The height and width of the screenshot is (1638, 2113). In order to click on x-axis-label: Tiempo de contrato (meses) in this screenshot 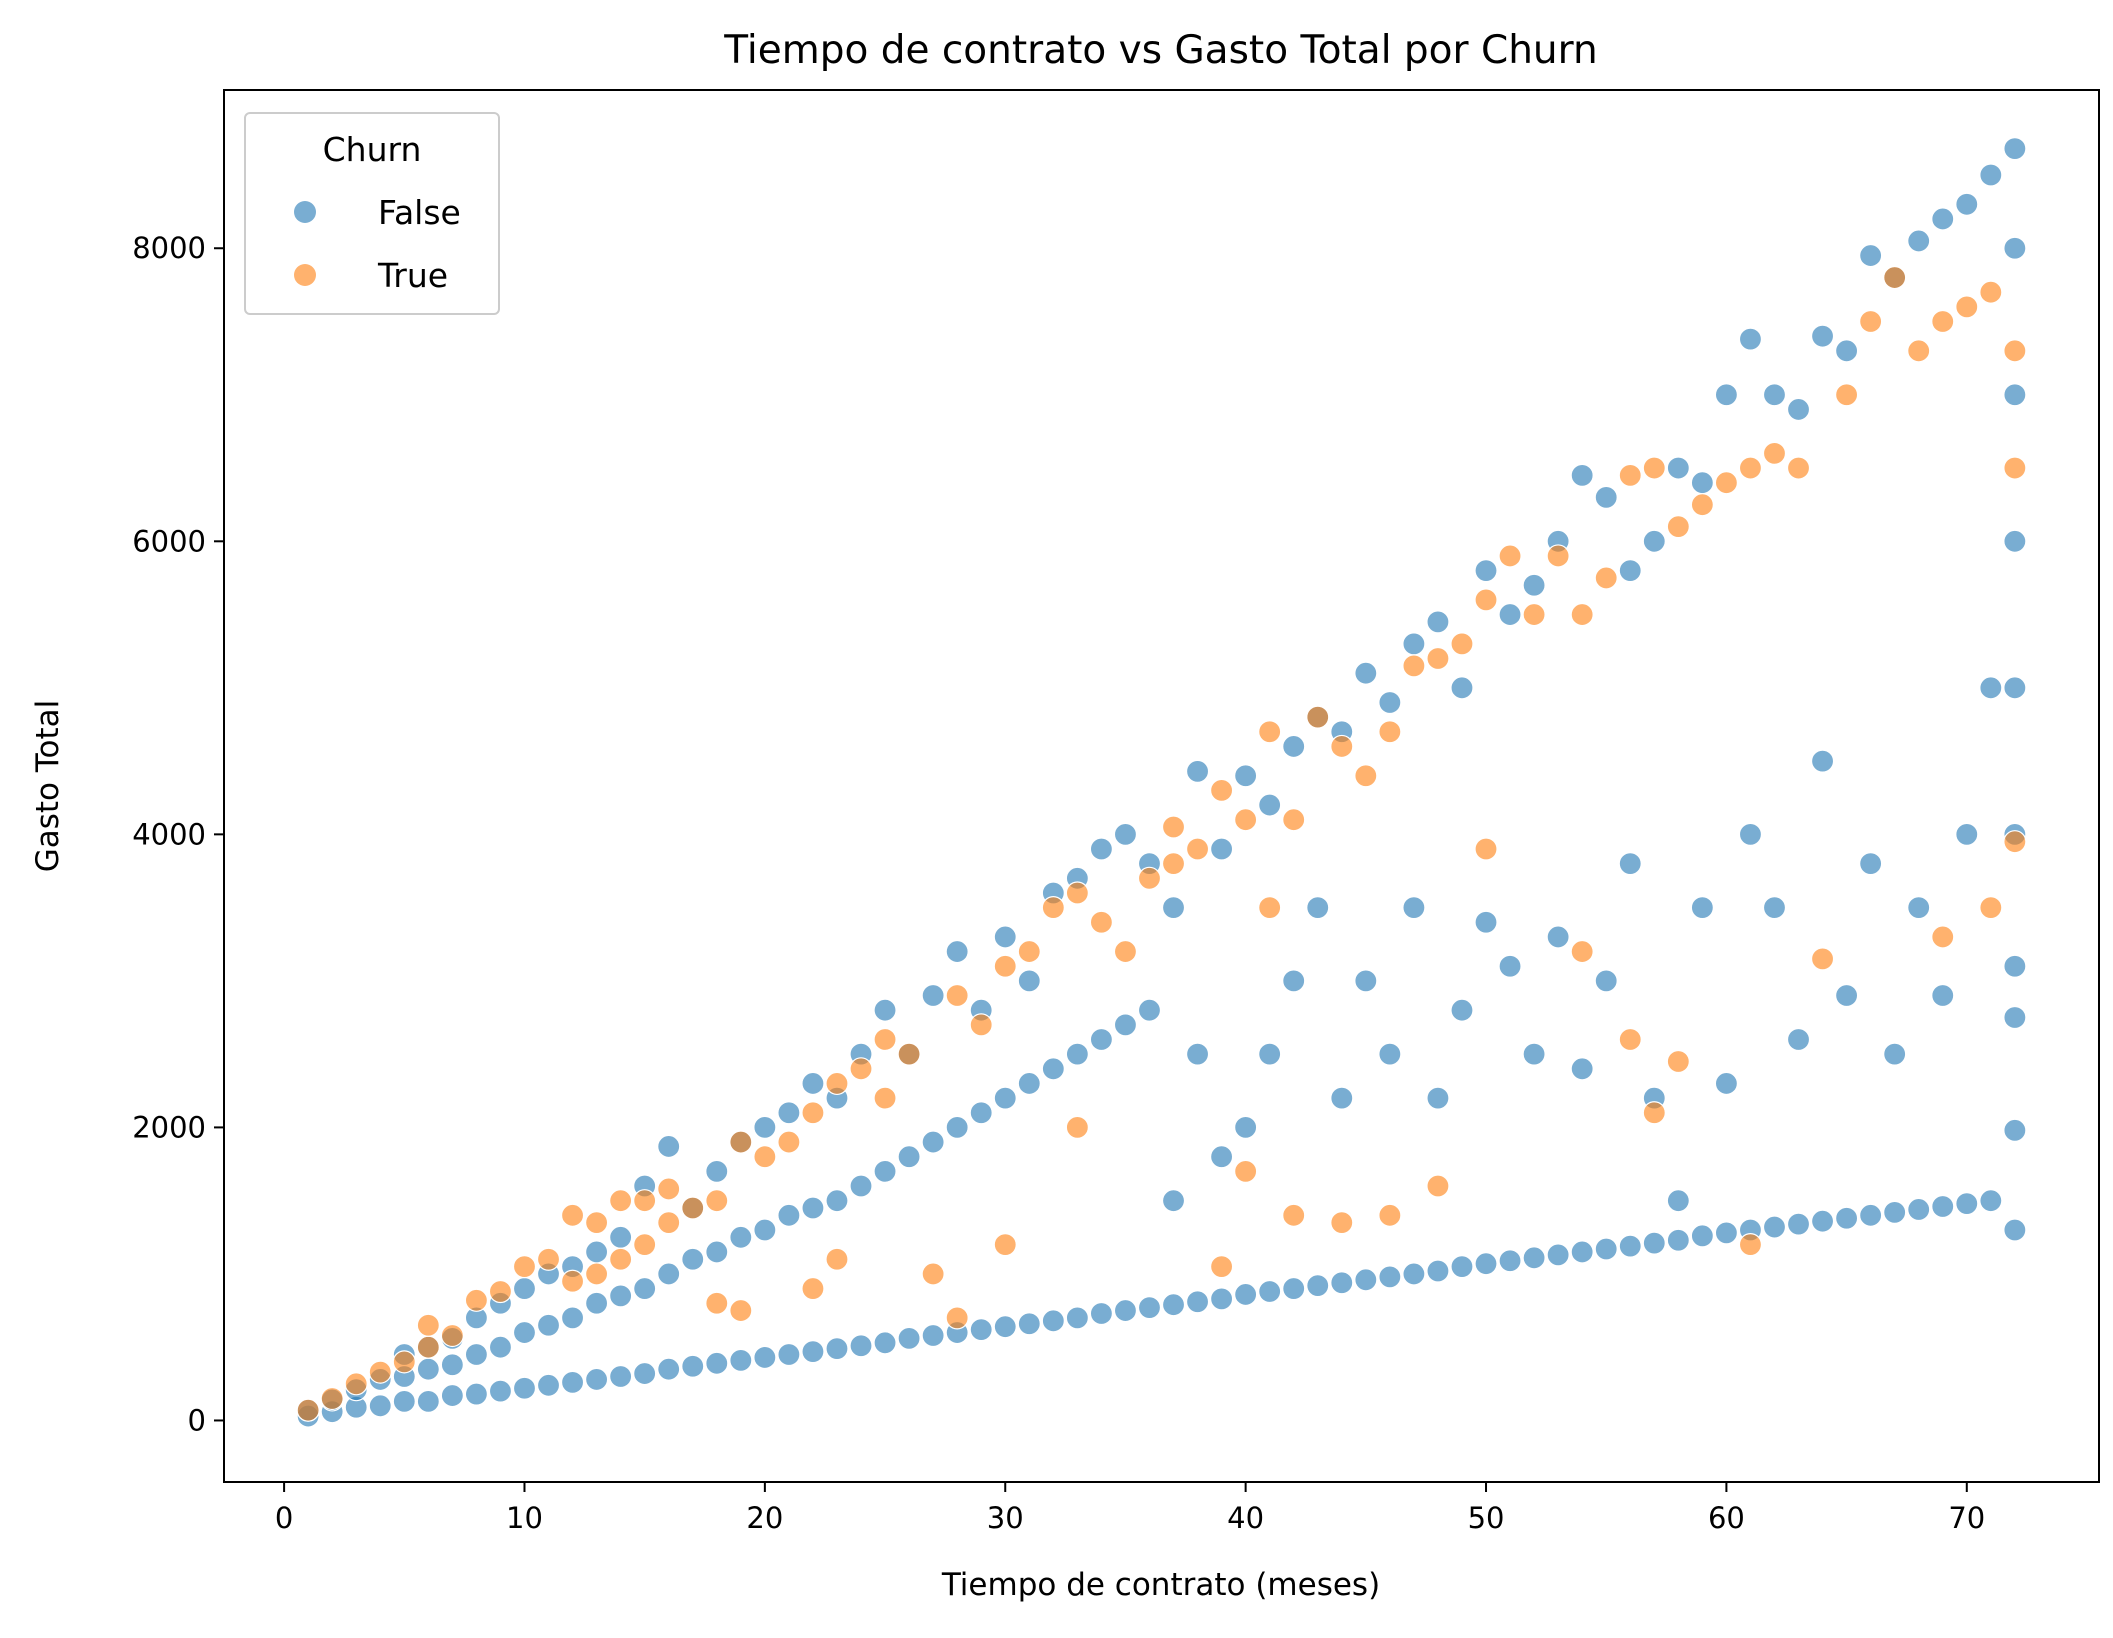, I will do `click(1160, 1585)`.